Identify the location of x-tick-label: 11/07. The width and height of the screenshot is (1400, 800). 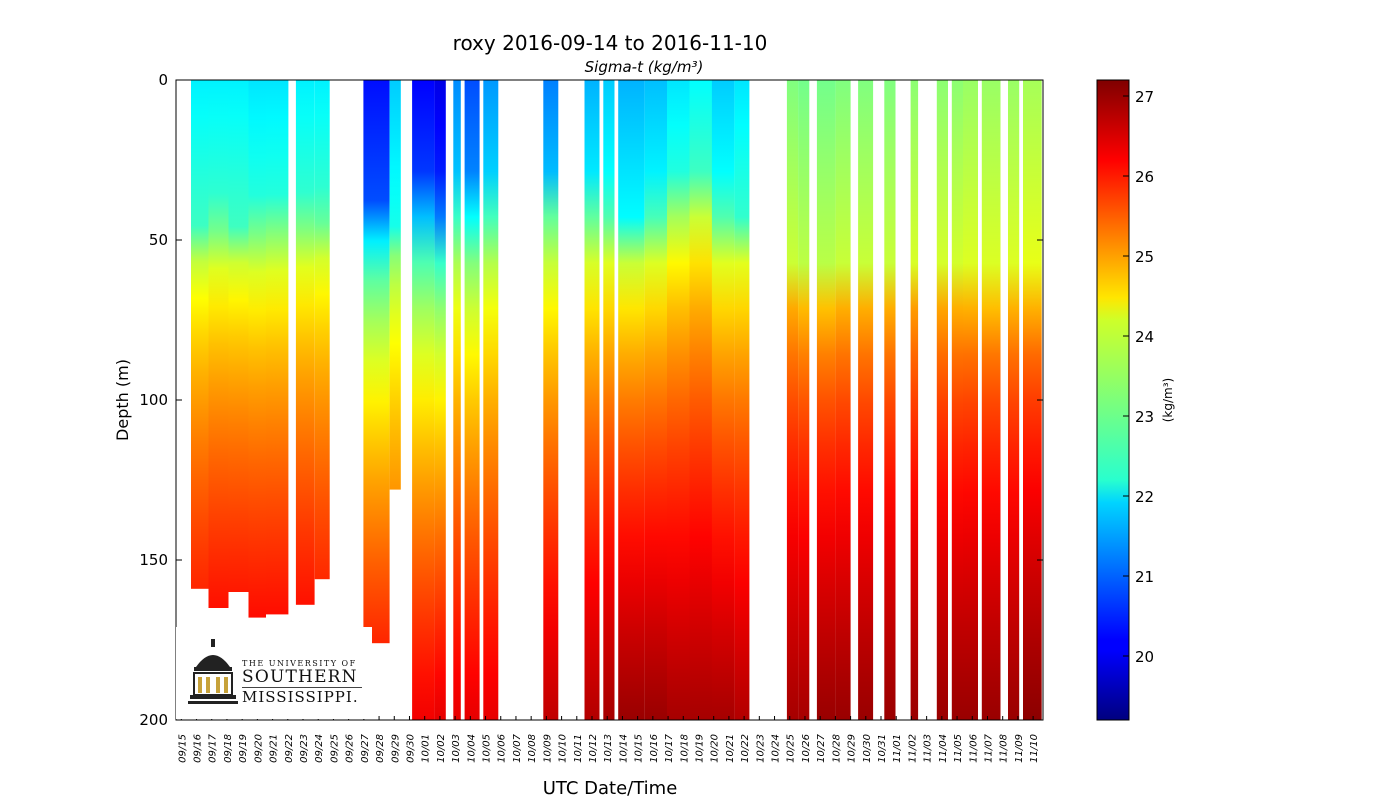
(989, 747).